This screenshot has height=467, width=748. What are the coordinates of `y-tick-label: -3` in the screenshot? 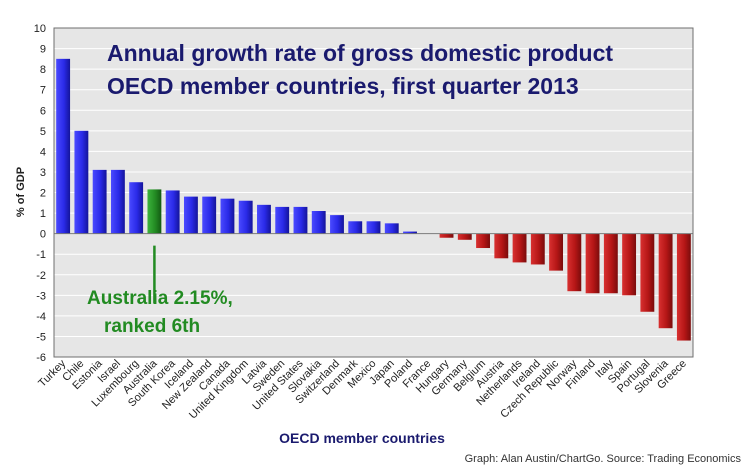 It's located at (41, 296).